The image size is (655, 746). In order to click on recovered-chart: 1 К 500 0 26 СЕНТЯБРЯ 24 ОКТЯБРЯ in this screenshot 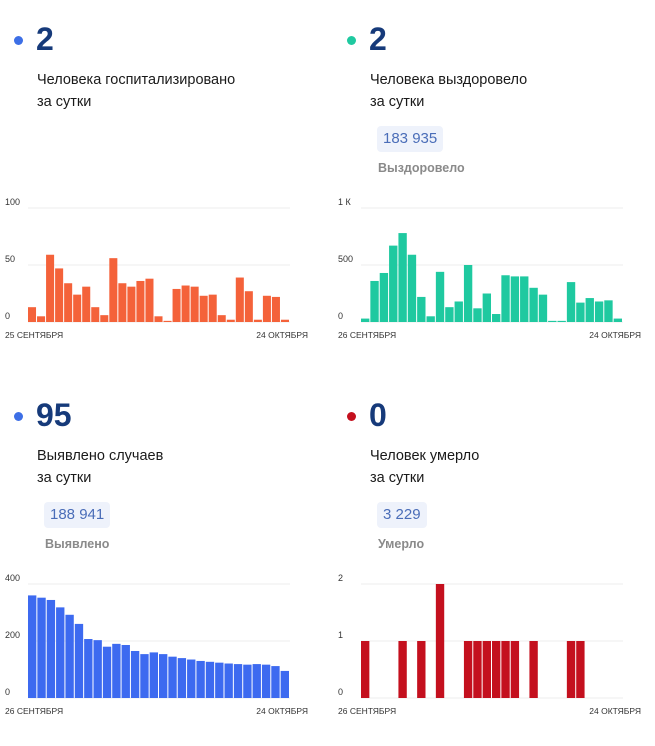, I will do `click(489, 268)`.